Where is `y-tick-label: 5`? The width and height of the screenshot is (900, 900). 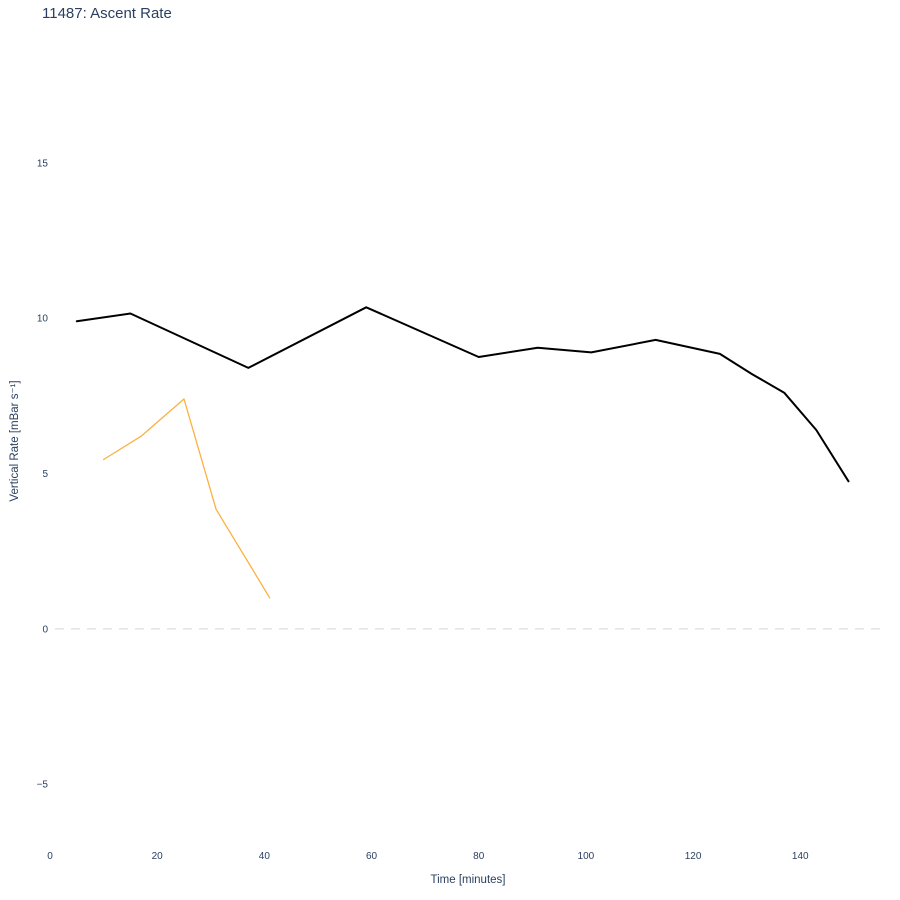 y-tick-label: 5 is located at coordinates (45, 474).